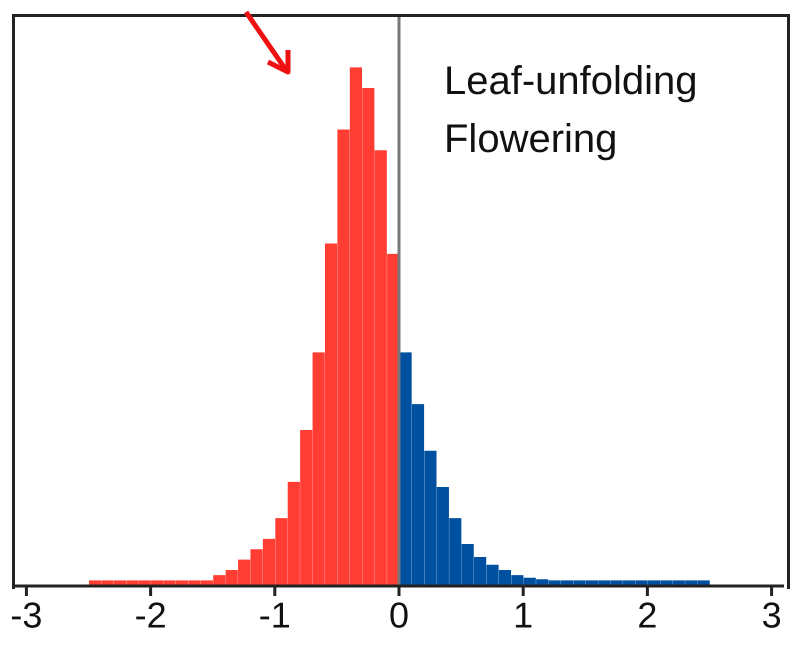  I want to click on x-tick-label: 2, so click(647, 615).